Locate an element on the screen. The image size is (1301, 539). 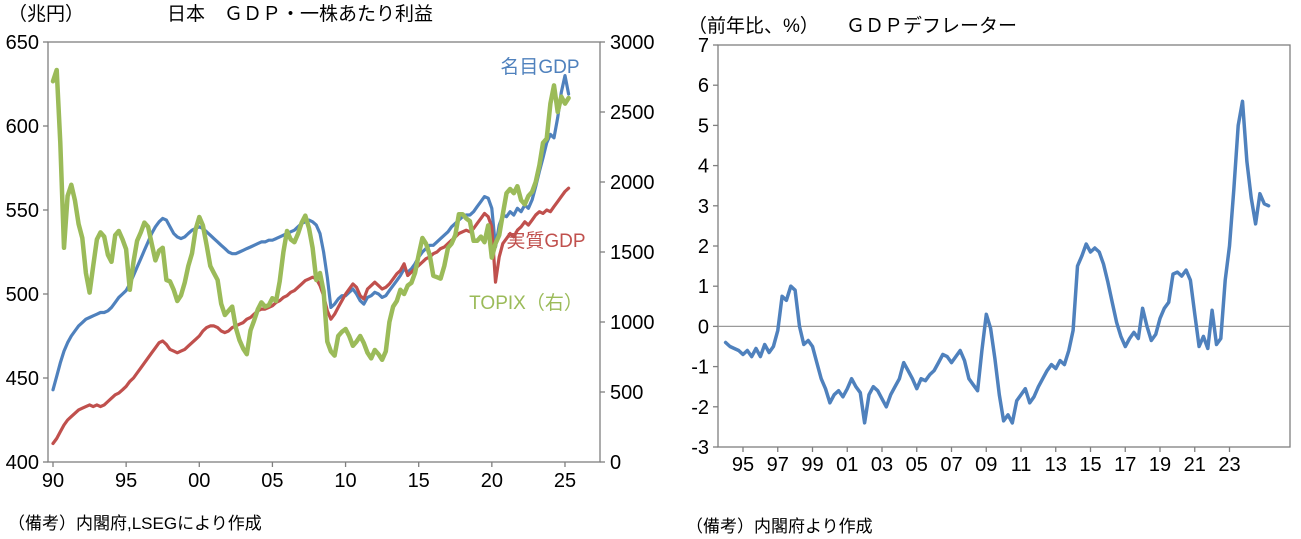
svg-text: 2000 is located at coordinates (632, 183).